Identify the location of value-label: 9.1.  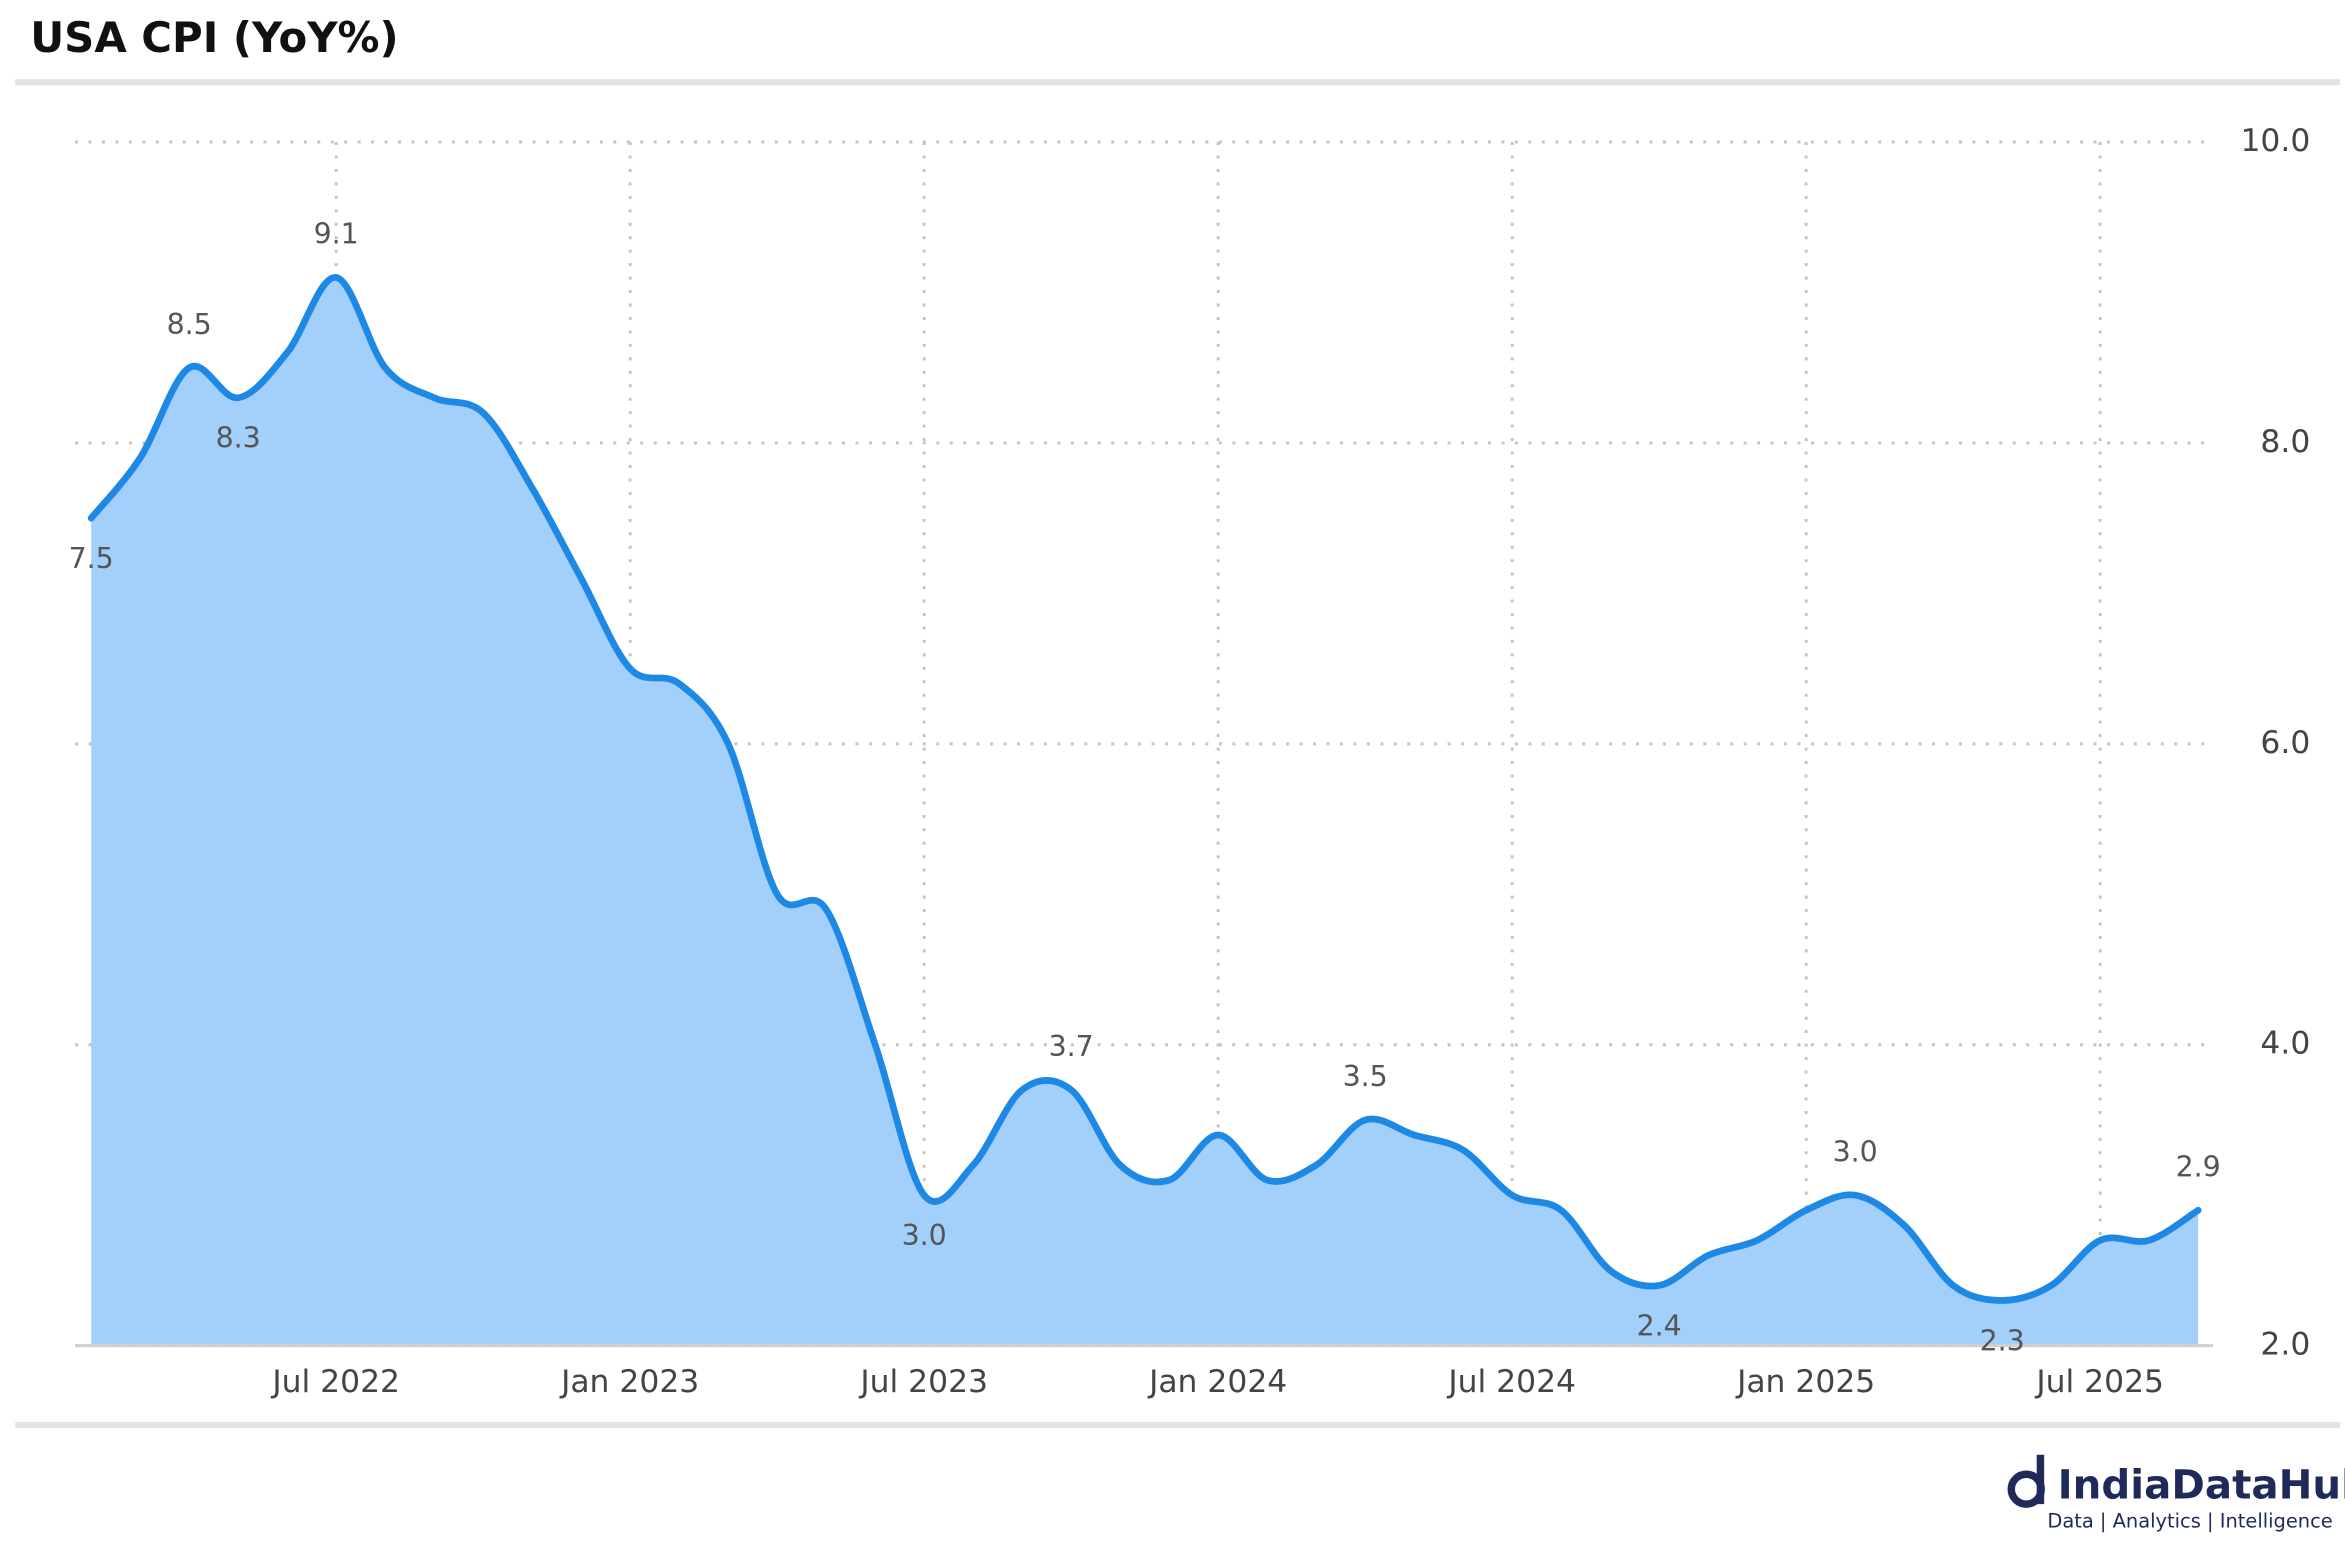
(336, 234).